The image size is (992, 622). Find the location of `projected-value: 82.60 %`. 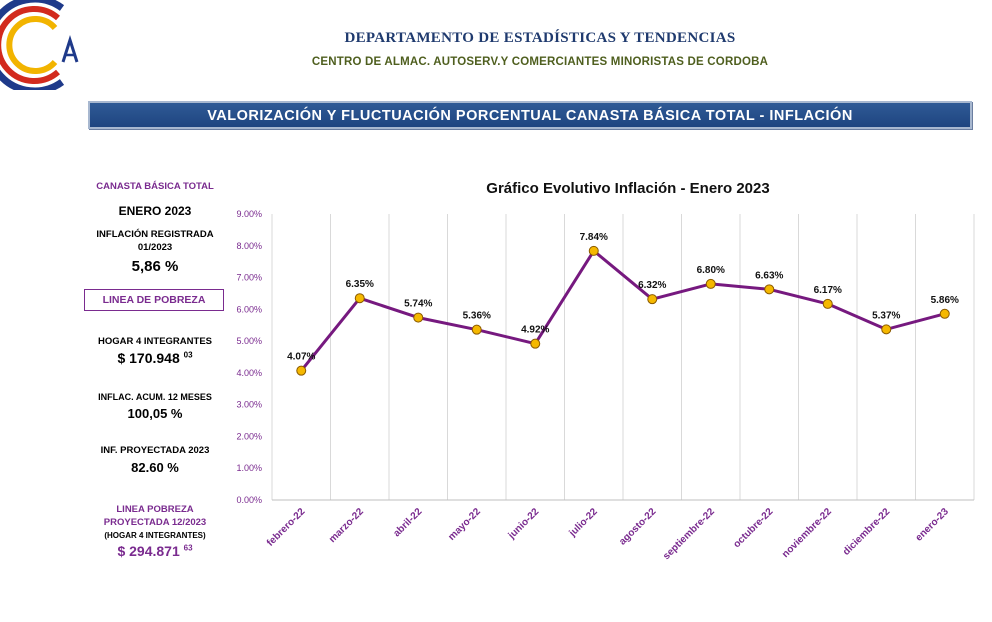

projected-value: 82.60 % is located at coordinates (155, 467).